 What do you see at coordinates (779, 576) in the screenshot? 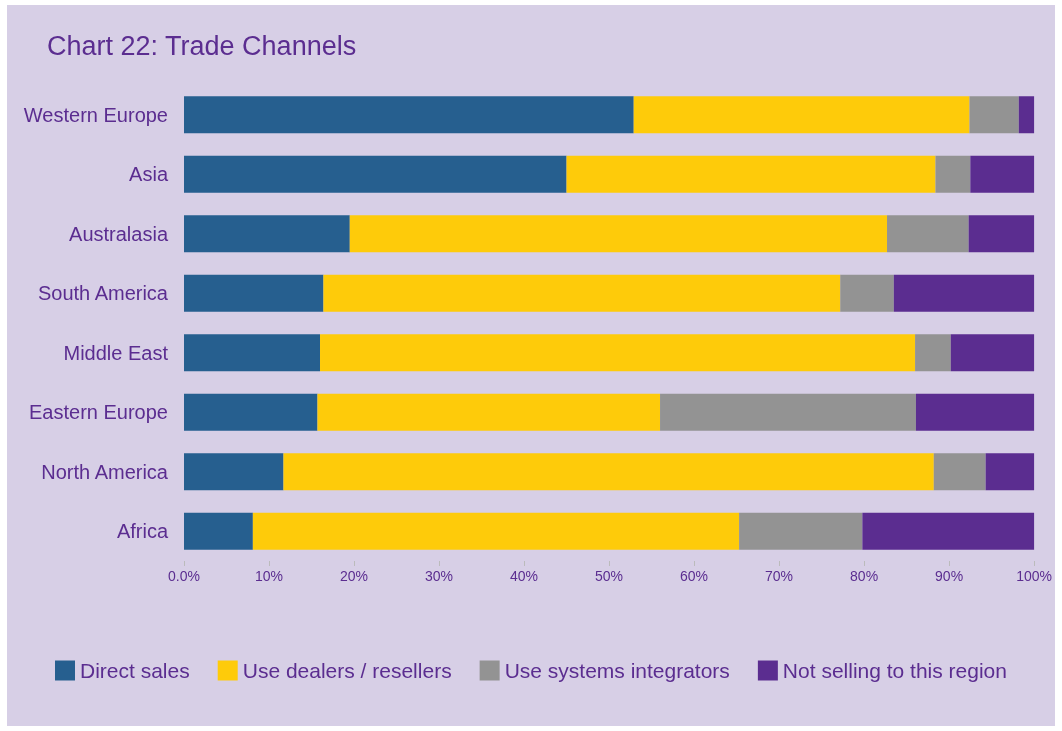
I see `x-tick-label: 70%` at bounding box center [779, 576].